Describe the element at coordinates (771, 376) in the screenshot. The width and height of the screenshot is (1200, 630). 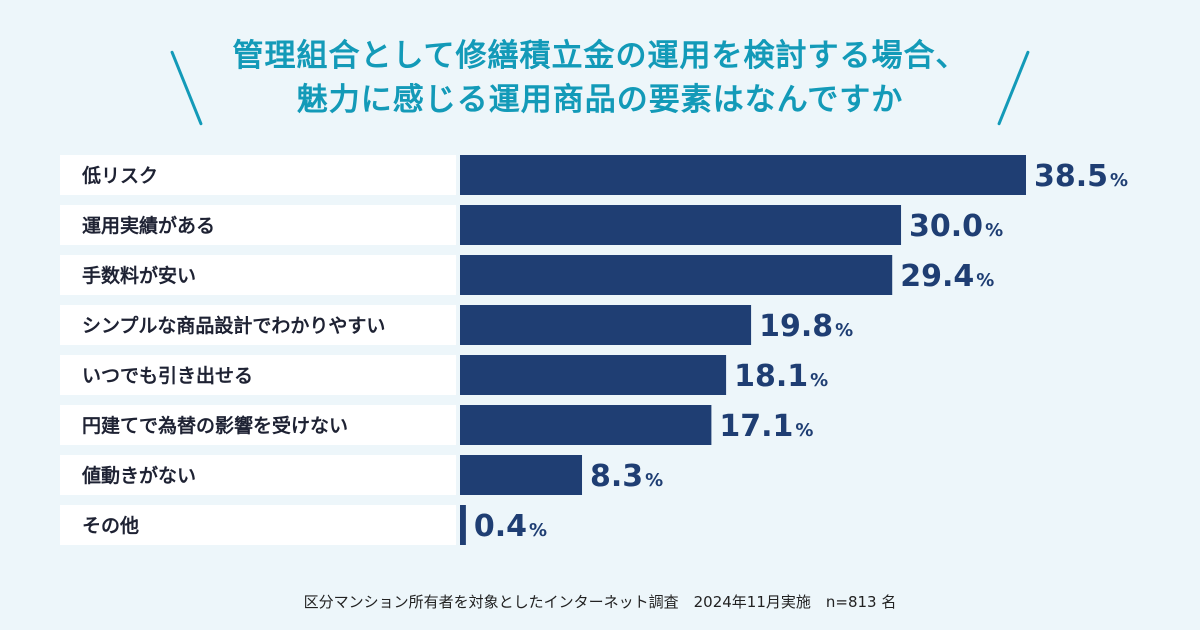
I see `value-number: 18.1` at that location.